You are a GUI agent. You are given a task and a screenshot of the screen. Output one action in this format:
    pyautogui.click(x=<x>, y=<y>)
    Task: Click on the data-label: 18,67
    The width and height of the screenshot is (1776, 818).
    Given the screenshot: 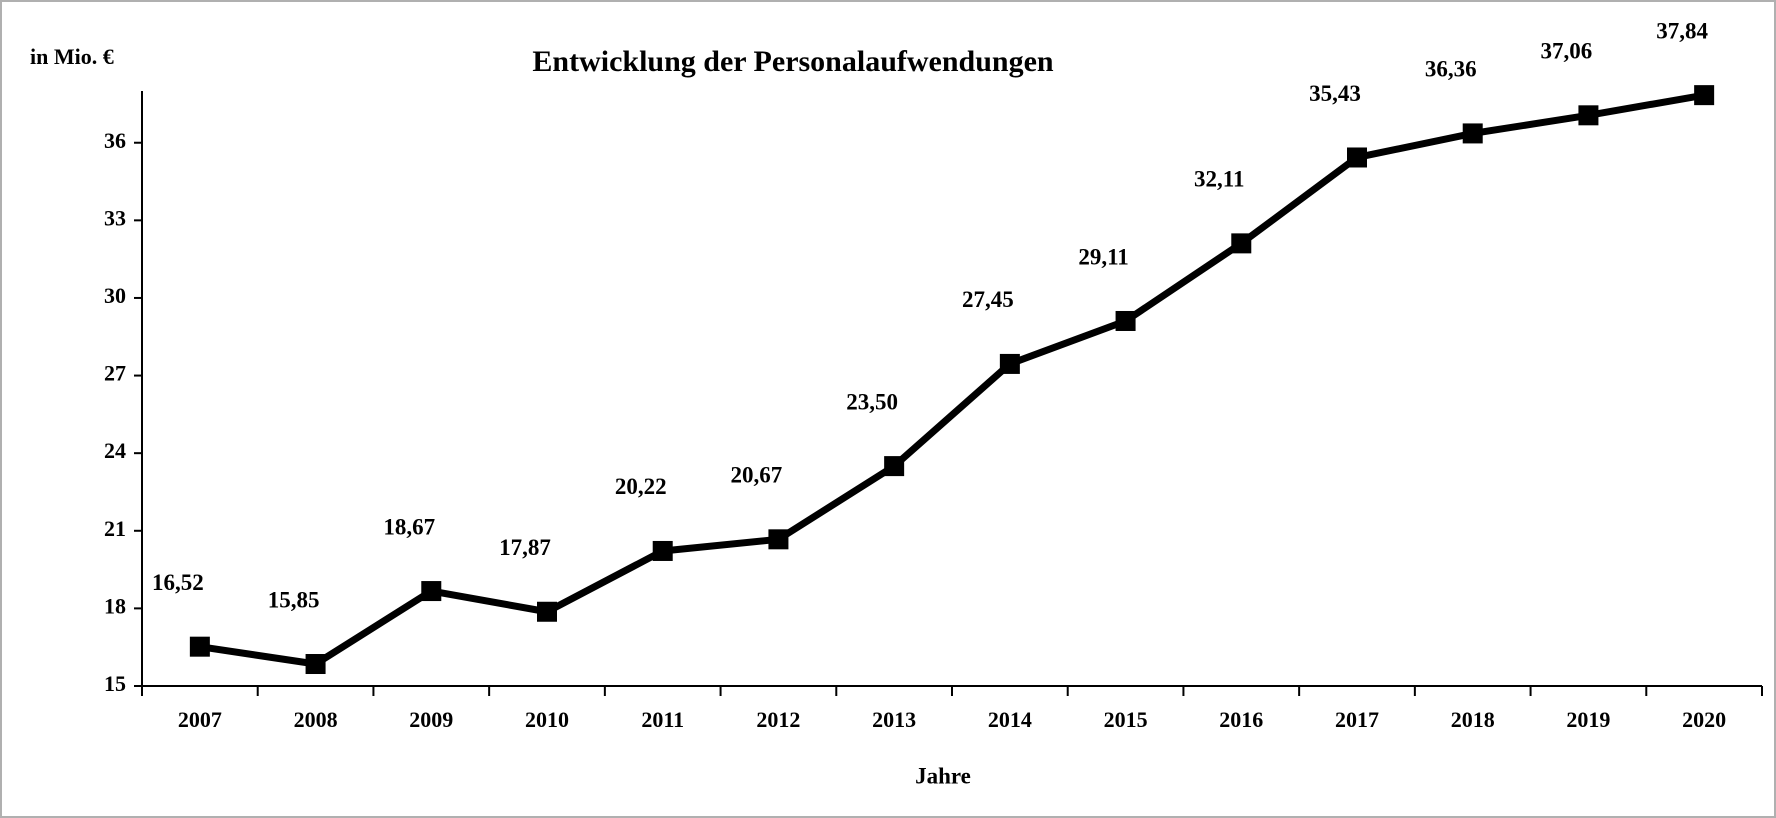 What is the action you would take?
    pyautogui.click(x=409, y=526)
    